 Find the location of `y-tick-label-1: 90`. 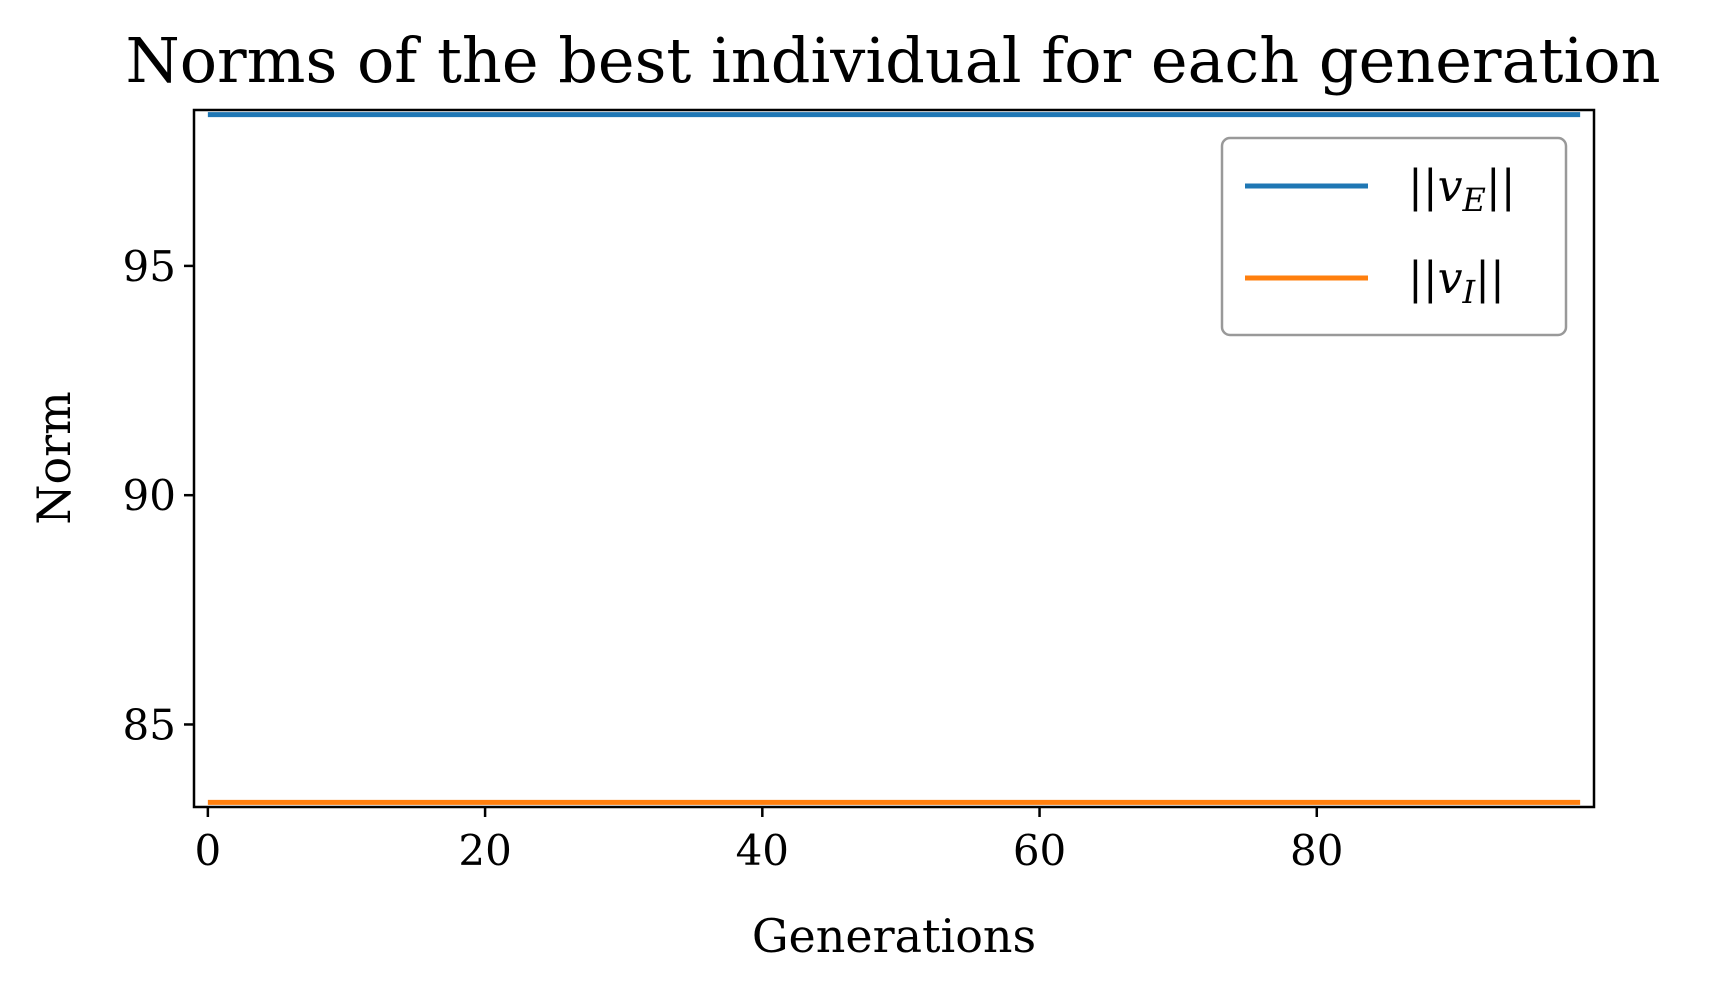

y-tick-label-1: 90 is located at coordinates (149, 495).